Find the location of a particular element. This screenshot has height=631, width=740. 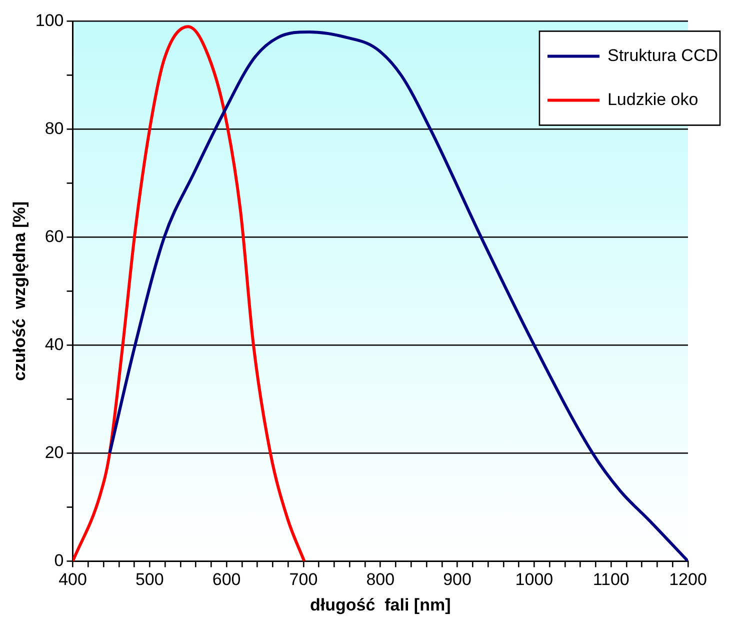

y-tick-label: 60 is located at coordinates (54, 236).